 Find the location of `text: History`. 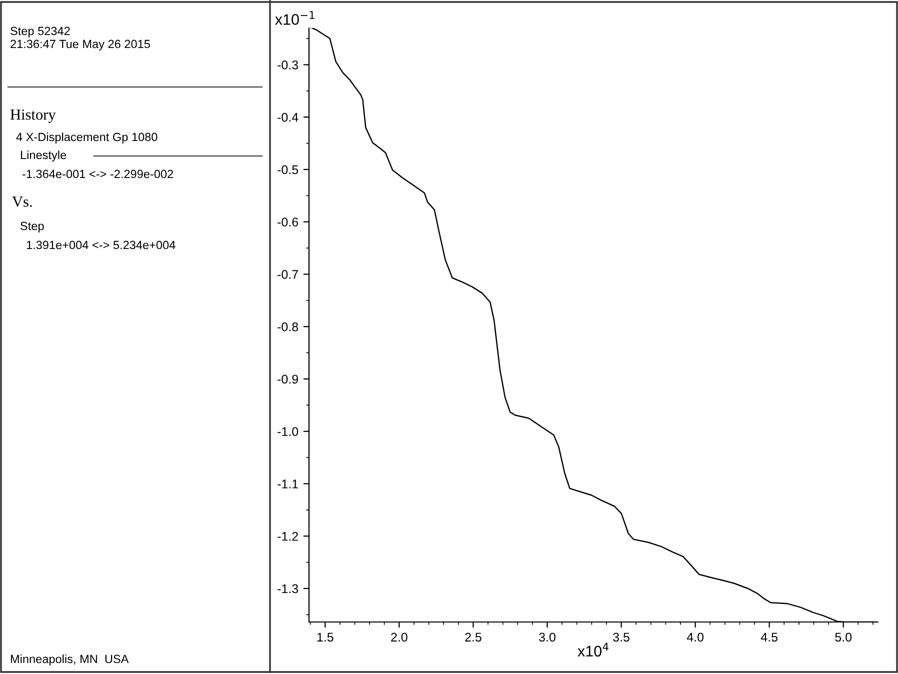

text: History is located at coordinates (33, 116).